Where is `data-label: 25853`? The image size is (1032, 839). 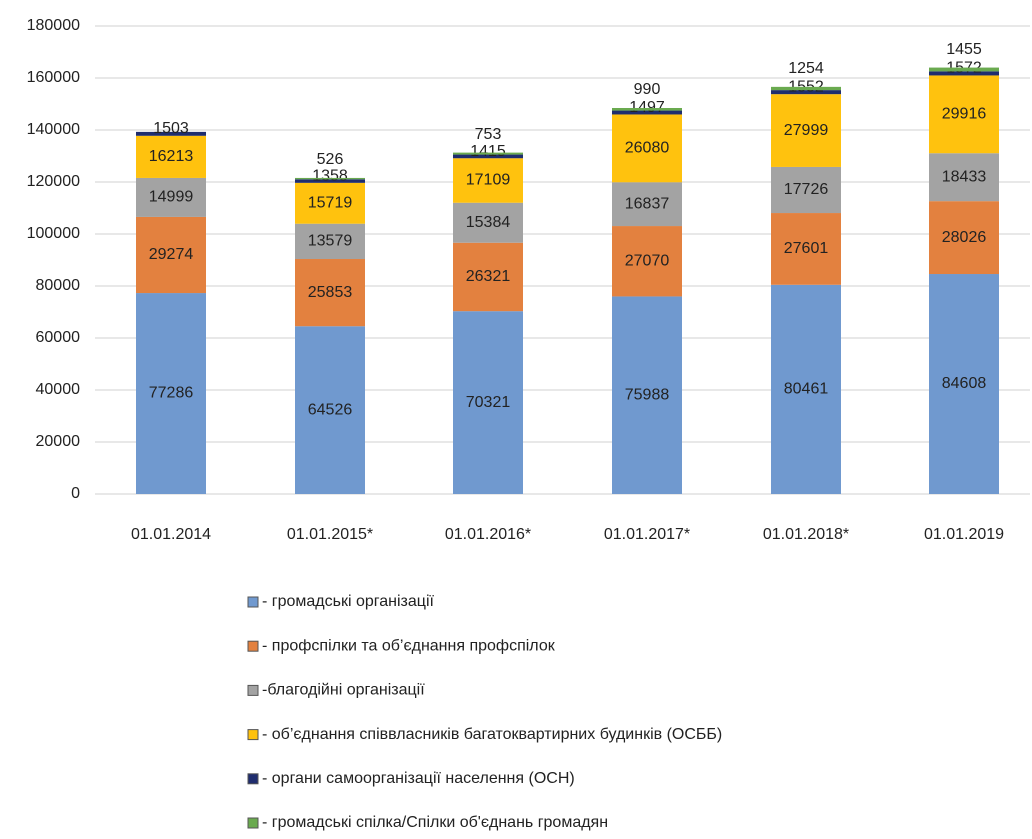 data-label: 25853 is located at coordinates (330, 292).